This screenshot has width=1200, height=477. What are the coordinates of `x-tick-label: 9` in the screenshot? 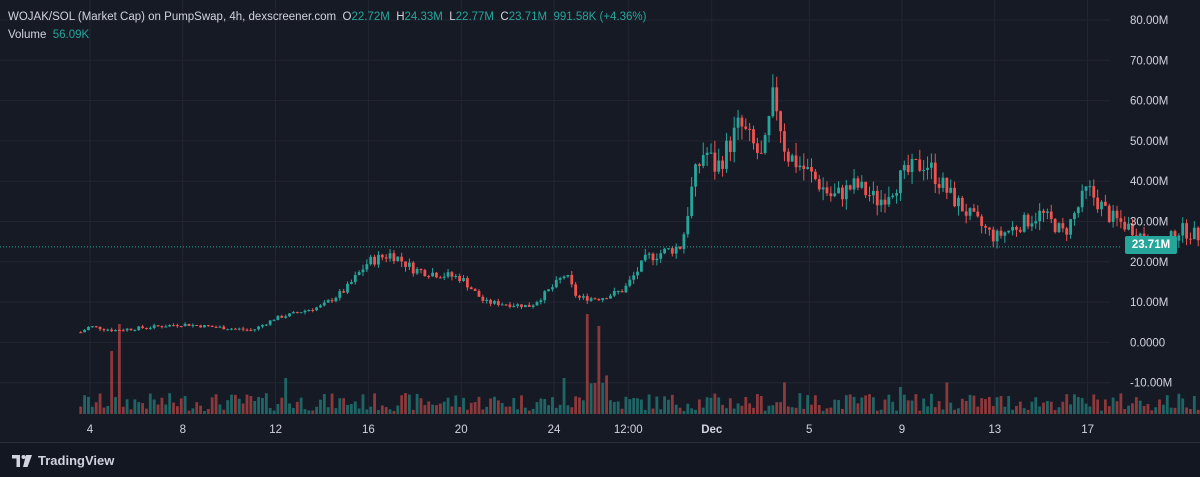 It's located at (902, 430).